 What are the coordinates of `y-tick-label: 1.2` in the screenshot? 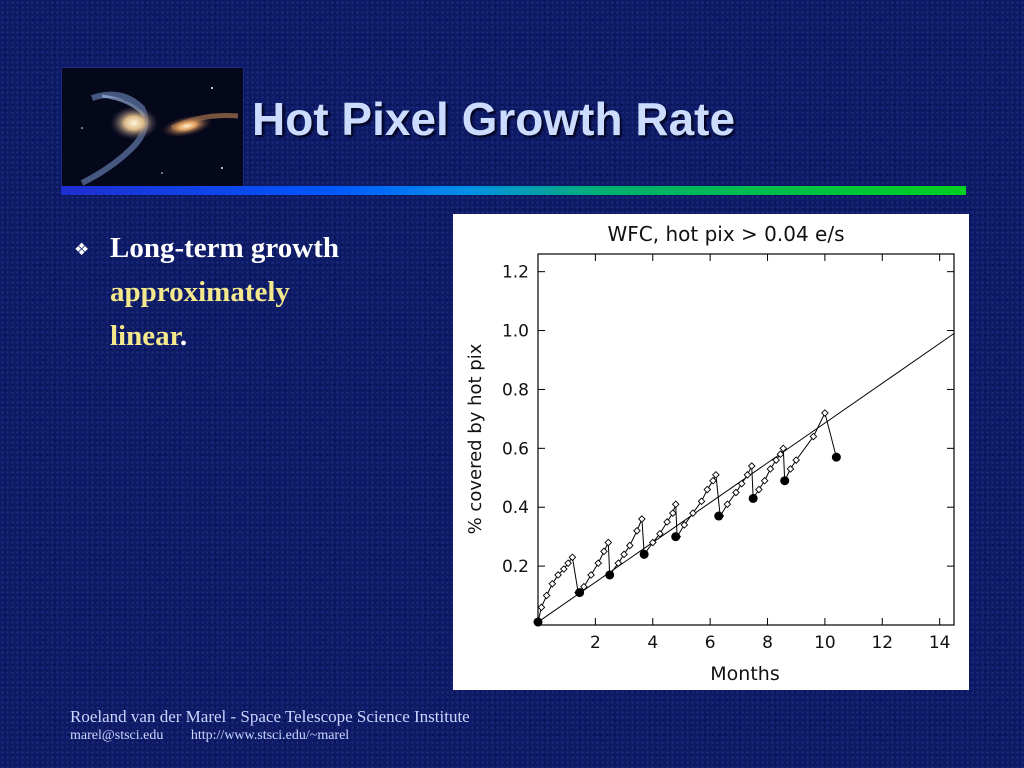 It's located at (515, 273).